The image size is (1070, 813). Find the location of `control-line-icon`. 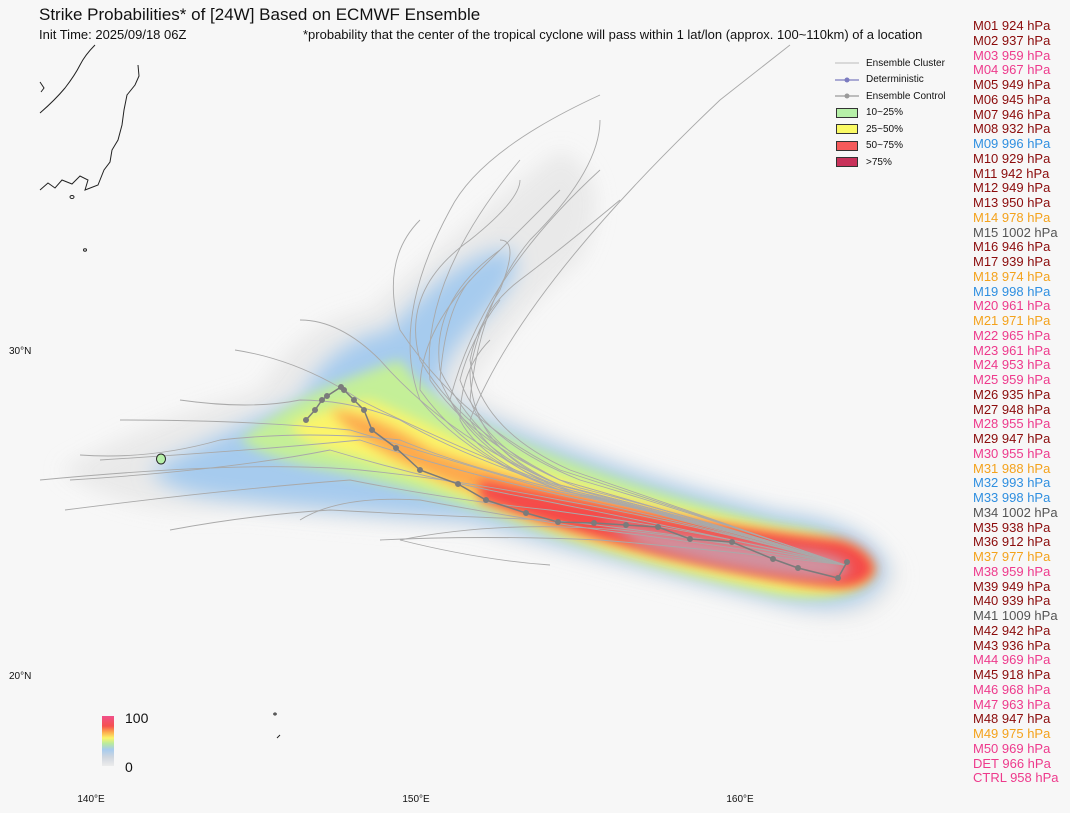

control-line-icon is located at coordinates (847, 96).